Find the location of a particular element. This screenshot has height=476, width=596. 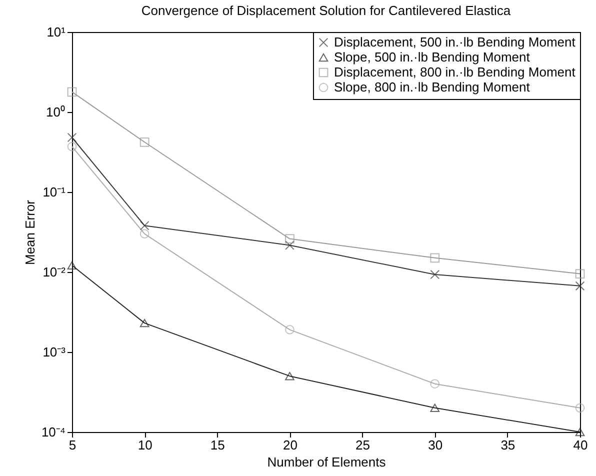

legend-label: Slope, 800 in.·lb Bending Moment is located at coordinates (432, 87).